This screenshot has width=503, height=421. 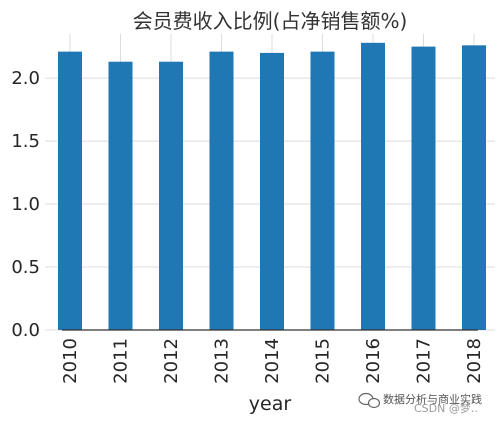 What do you see at coordinates (322, 191) in the screenshot?
I see `bar-2015` at bounding box center [322, 191].